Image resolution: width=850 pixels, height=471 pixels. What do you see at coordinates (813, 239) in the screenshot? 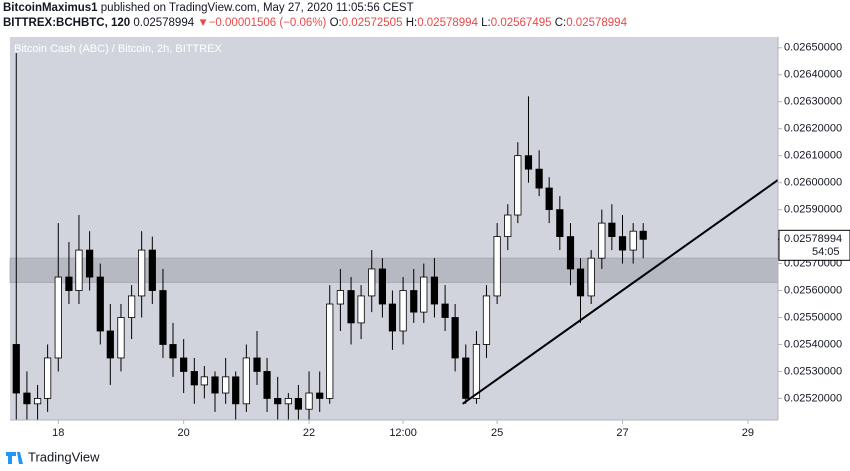
I see `price-label: 0.02578994` at bounding box center [813, 239].